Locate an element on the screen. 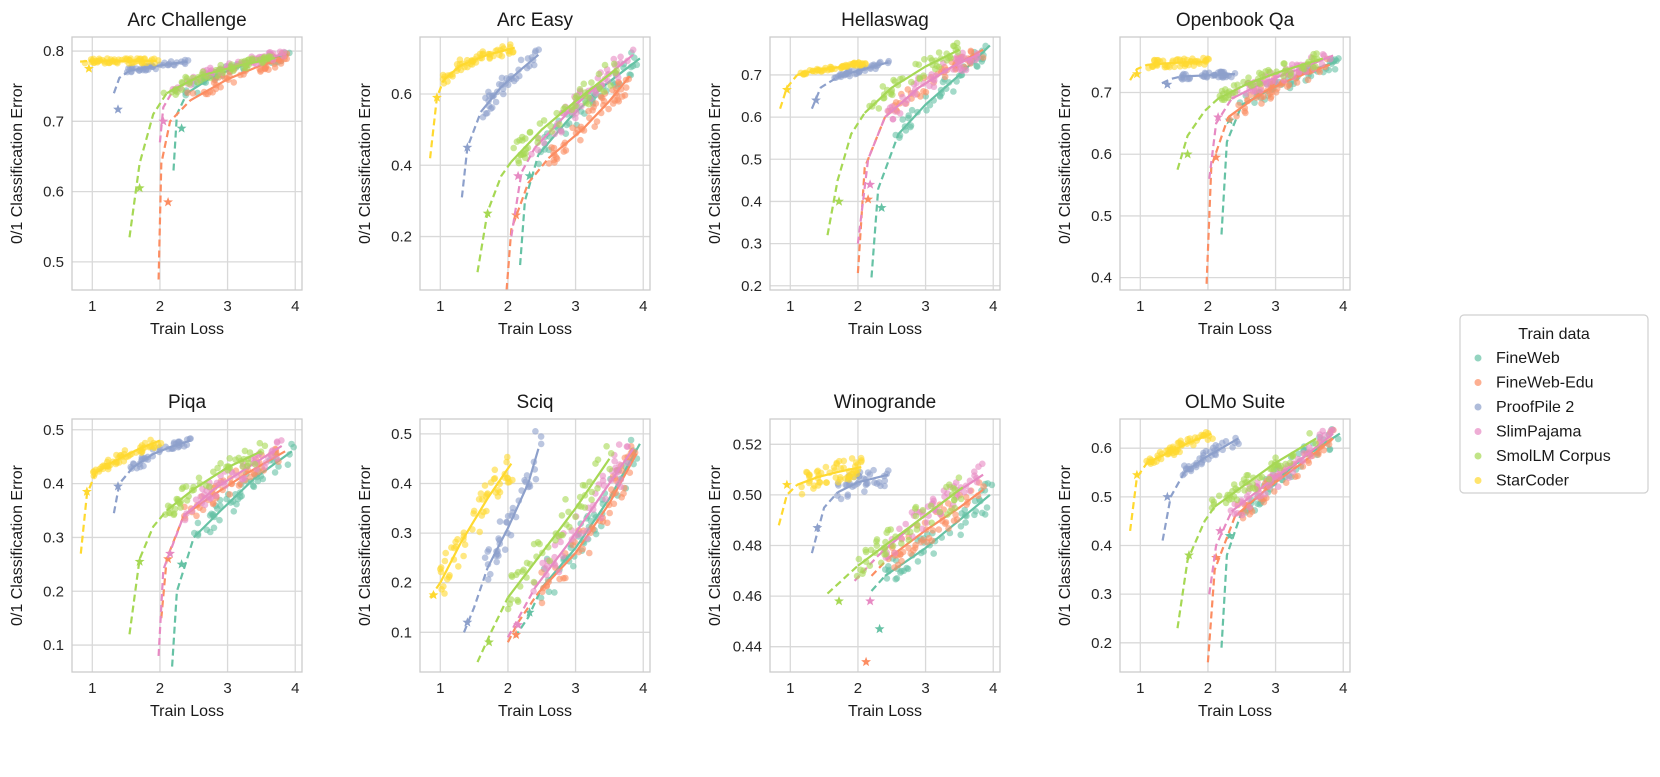 The image size is (1660, 777). y-tick-label: 0.5 is located at coordinates (401, 434).